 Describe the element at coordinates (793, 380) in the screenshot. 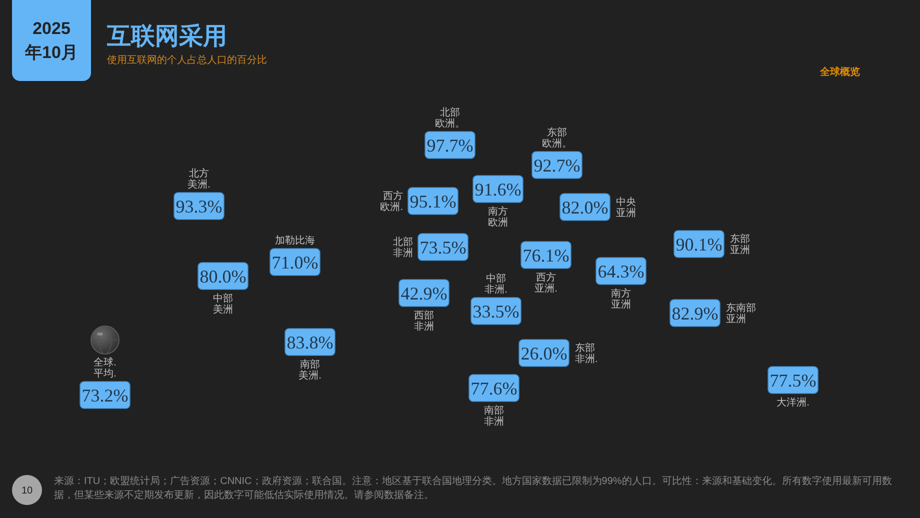

I see `data-label: 77.5%` at that location.